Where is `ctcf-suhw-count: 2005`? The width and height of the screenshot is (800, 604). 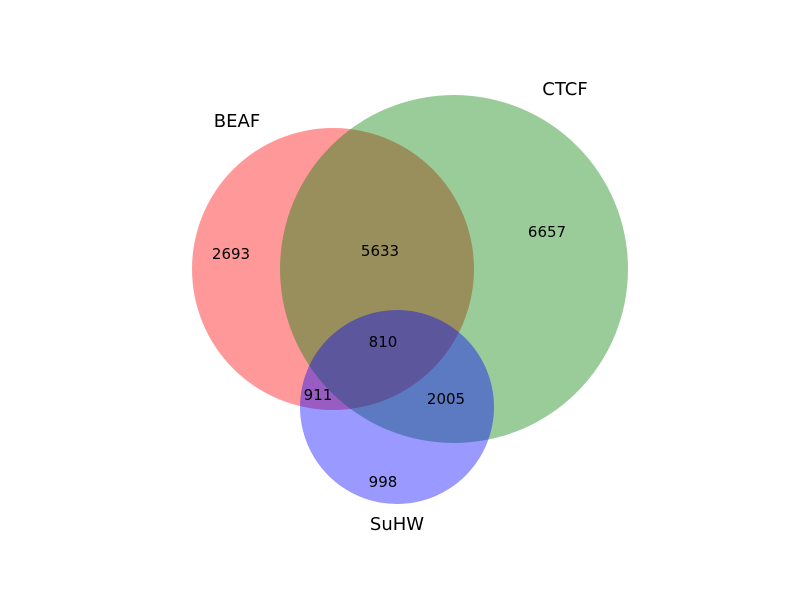
ctcf-suhw-count: 2005 is located at coordinates (446, 399).